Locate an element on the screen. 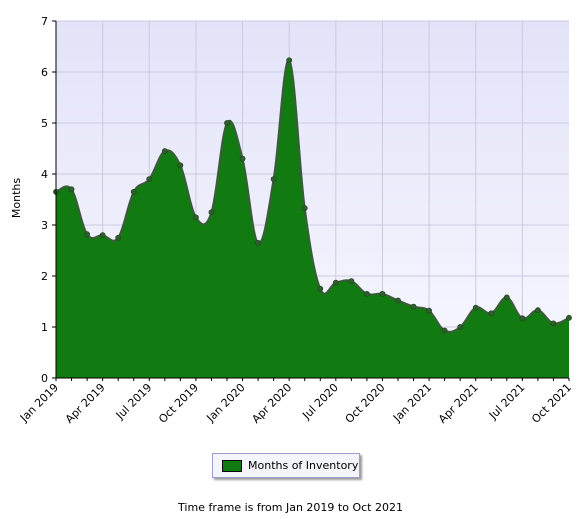 The image size is (581, 519). y-axis-title: Months is located at coordinates (16, 198).